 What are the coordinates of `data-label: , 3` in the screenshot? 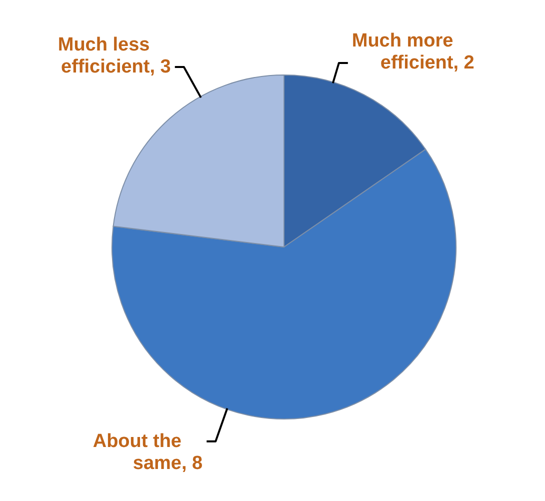 It's located at (160, 67).